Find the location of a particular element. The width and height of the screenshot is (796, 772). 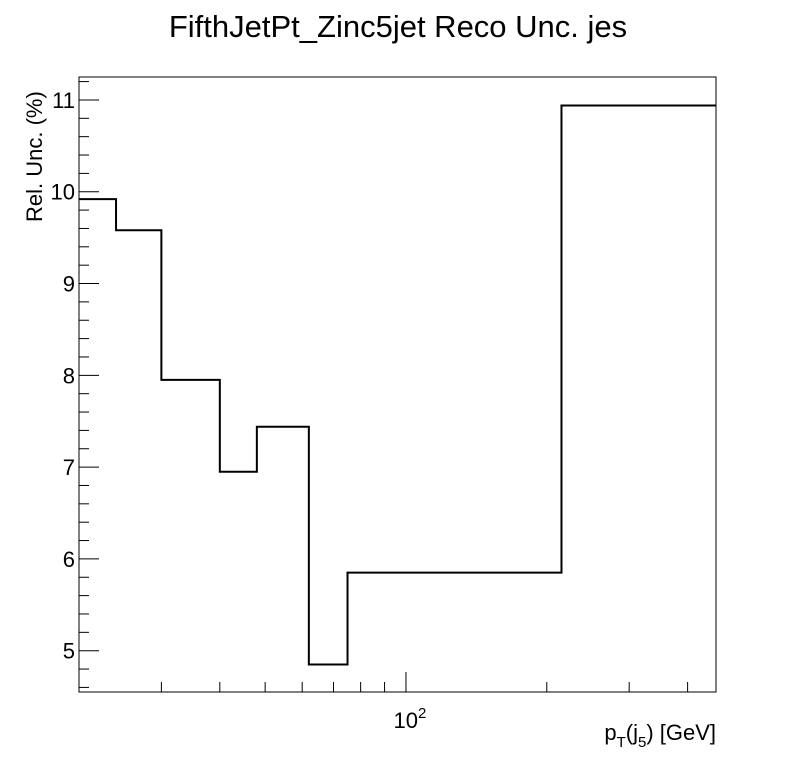

y-axis: 5 6 7 8 9 10 11 is located at coordinates (75, 384).